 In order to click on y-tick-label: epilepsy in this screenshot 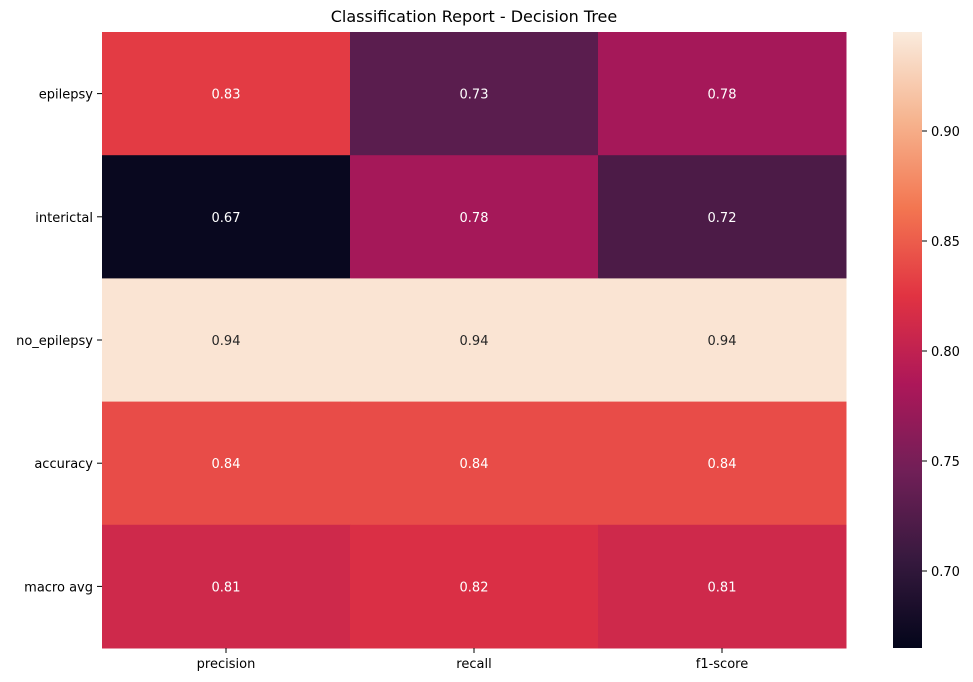, I will do `click(66, 95)`.